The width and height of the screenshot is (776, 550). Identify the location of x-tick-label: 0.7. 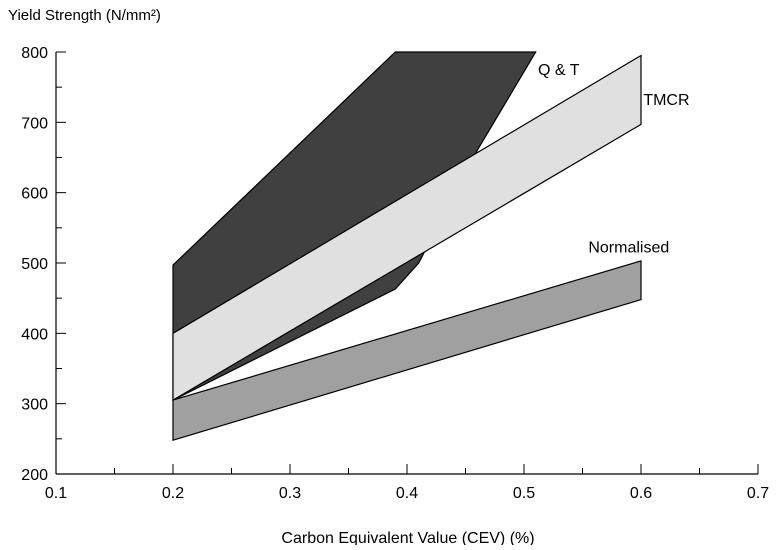
(758, 493).